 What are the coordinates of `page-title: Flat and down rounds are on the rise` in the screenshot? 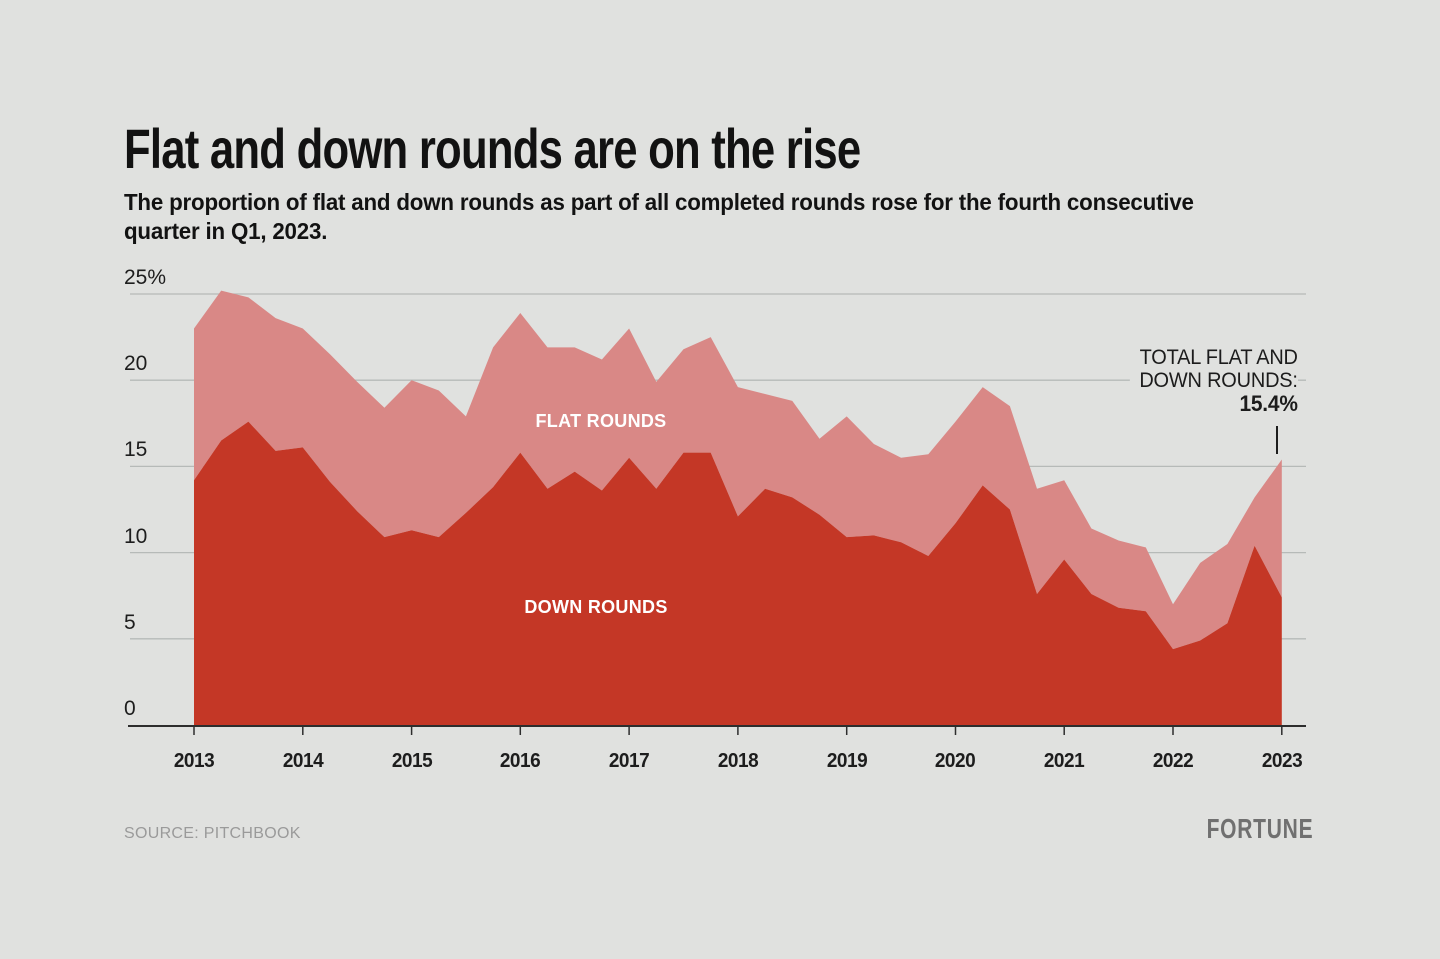 It's located at (492, 148).